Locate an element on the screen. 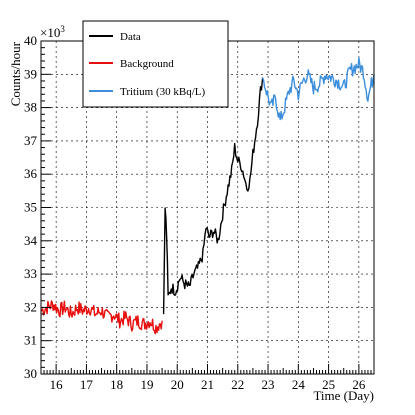  x-tick-label: 22 is located at coordinates (237, 384).